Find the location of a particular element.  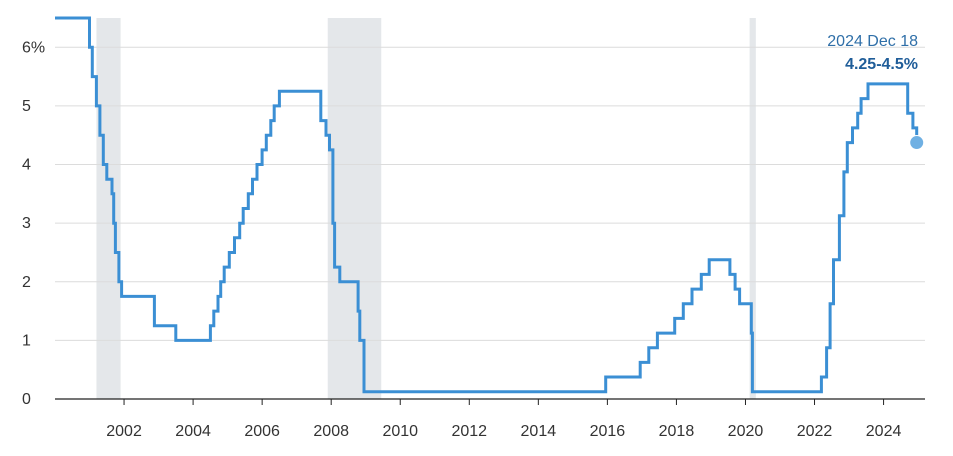

annotation-date: 2024 Dec 18 is located at coordinates (872, 41).